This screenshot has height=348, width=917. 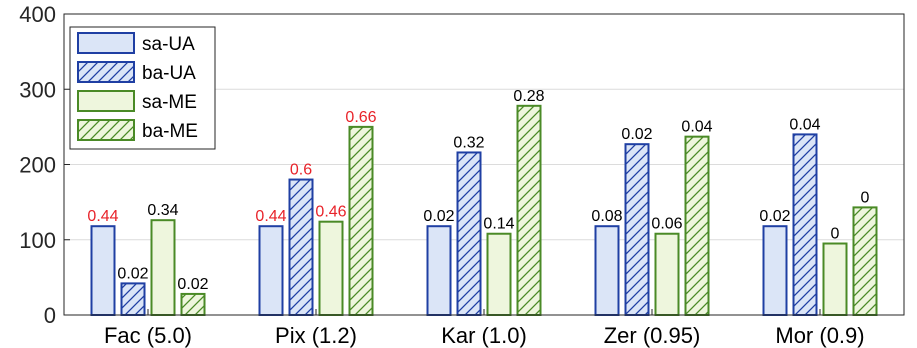 I want to click on y-axis: 0 100 200 300 400, so click(x=44, y=165).